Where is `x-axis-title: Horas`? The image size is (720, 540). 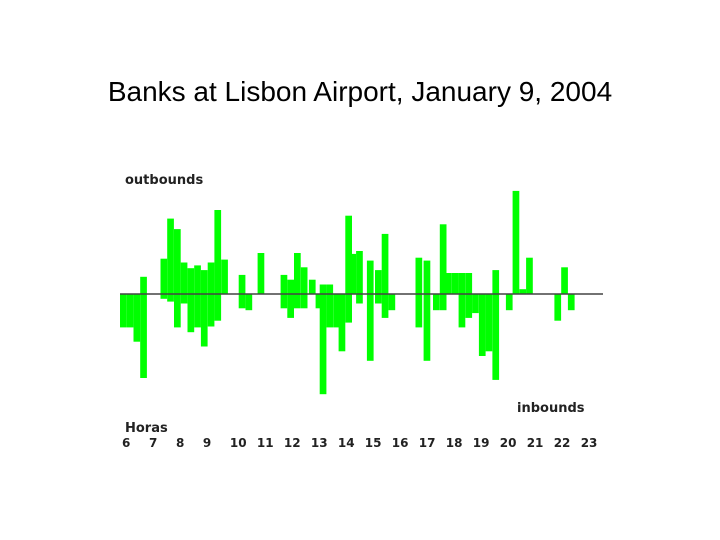 x-axis-title: Horas is located at coordinates (146, 428).